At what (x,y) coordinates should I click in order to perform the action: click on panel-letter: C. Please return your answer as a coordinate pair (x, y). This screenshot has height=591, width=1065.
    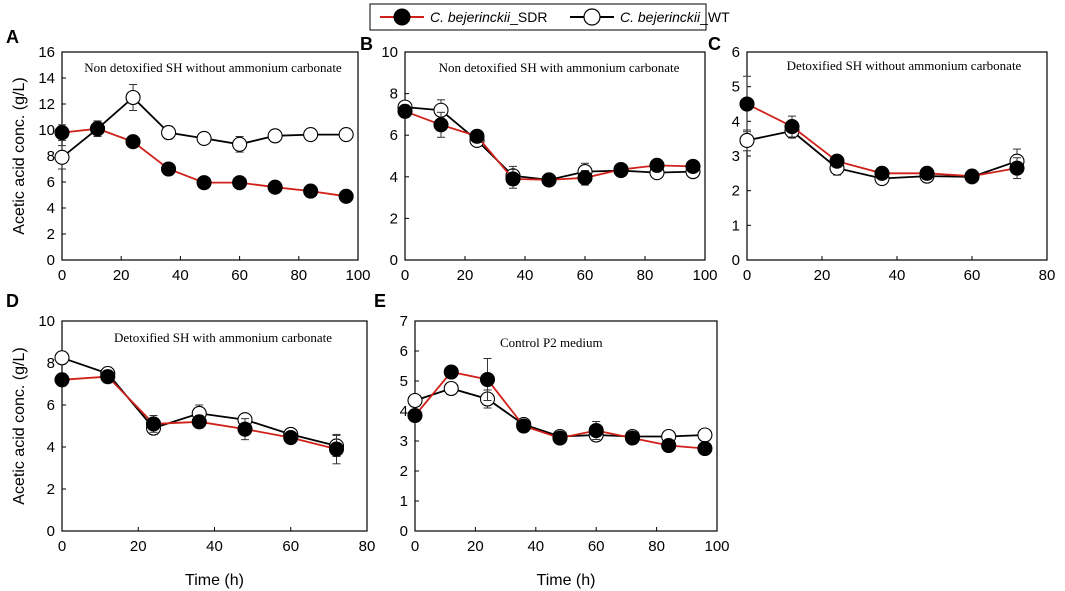
    Looking at the image, I should click on (714, 44).